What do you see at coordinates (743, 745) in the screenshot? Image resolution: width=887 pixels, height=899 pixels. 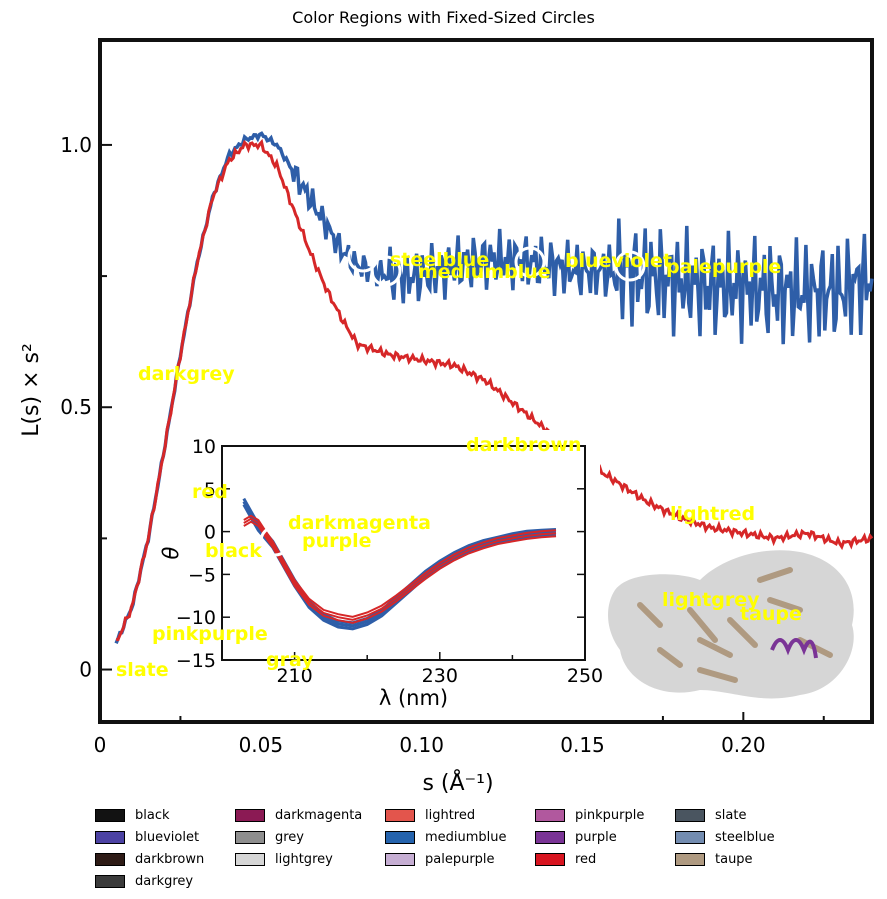 I see `x-tick-label: 0.20` at bounding box center [743, 745].